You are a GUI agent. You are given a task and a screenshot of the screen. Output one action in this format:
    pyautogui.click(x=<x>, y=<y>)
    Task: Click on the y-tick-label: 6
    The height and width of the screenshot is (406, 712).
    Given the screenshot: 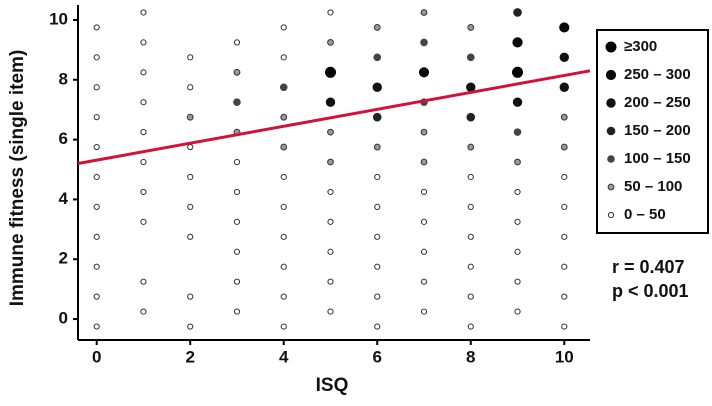 What is the action you would take?
    pyautogui.click(x=63, y=138)
    